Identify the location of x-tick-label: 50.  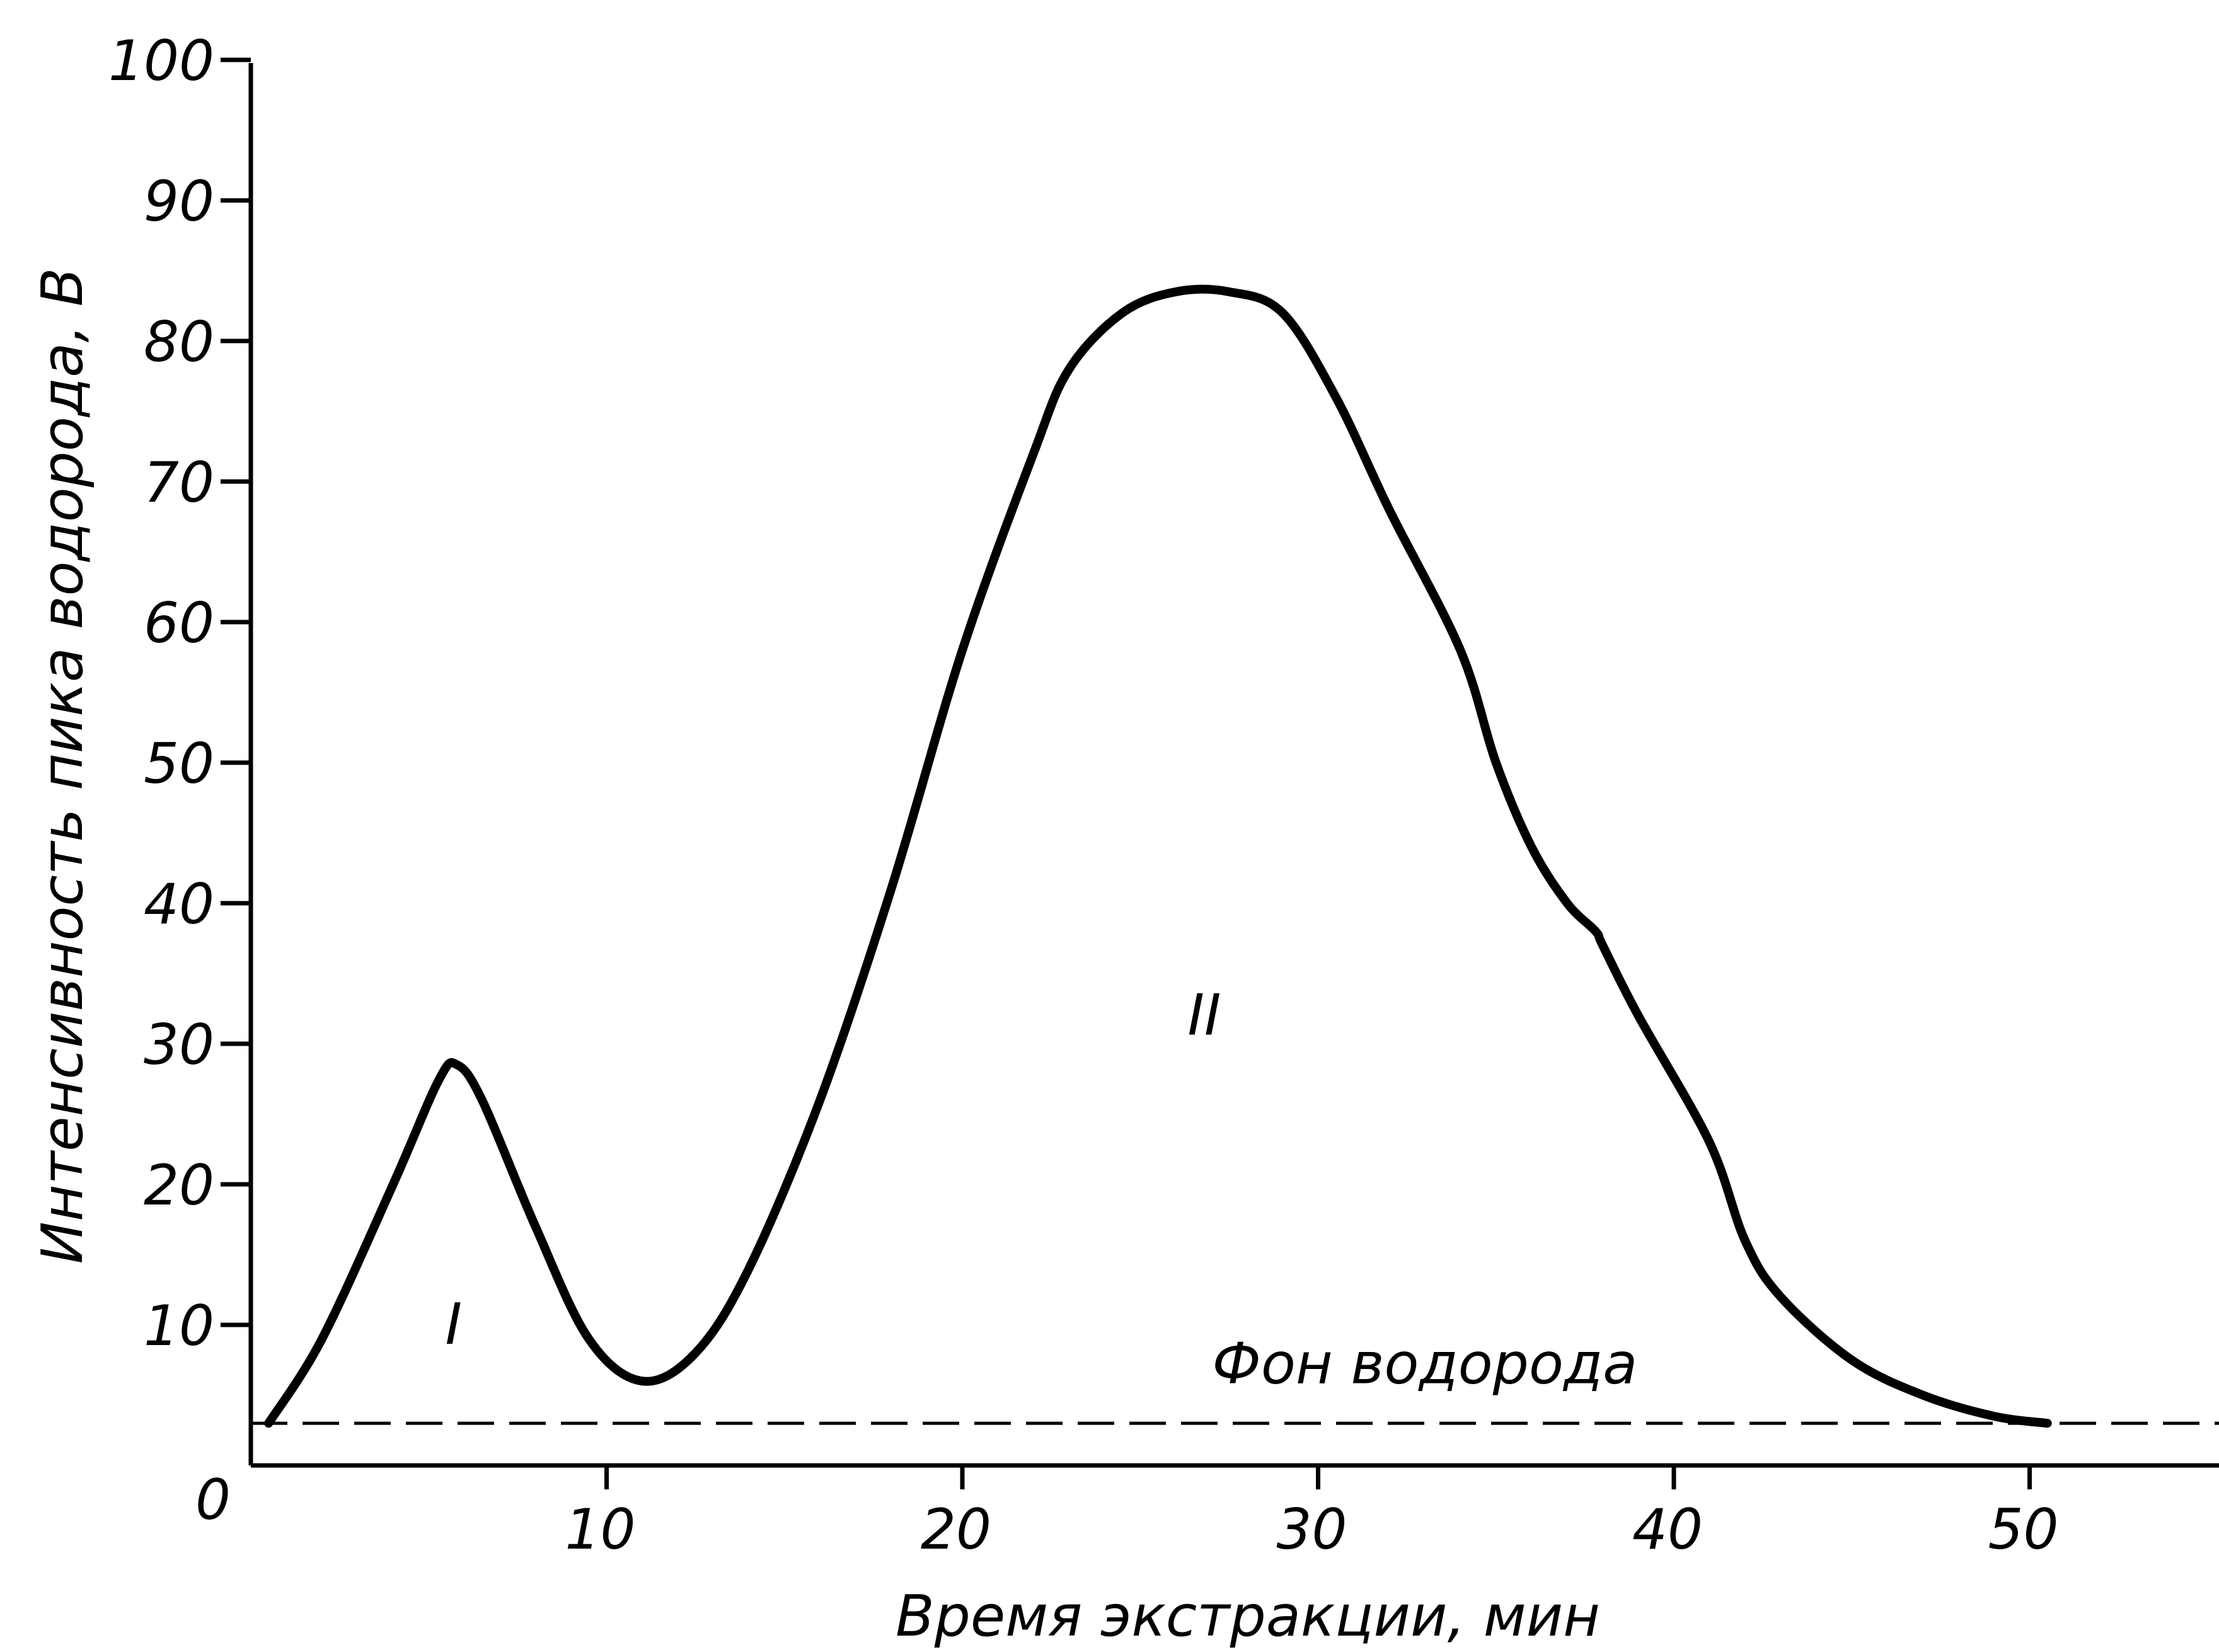
(2023, 1529).